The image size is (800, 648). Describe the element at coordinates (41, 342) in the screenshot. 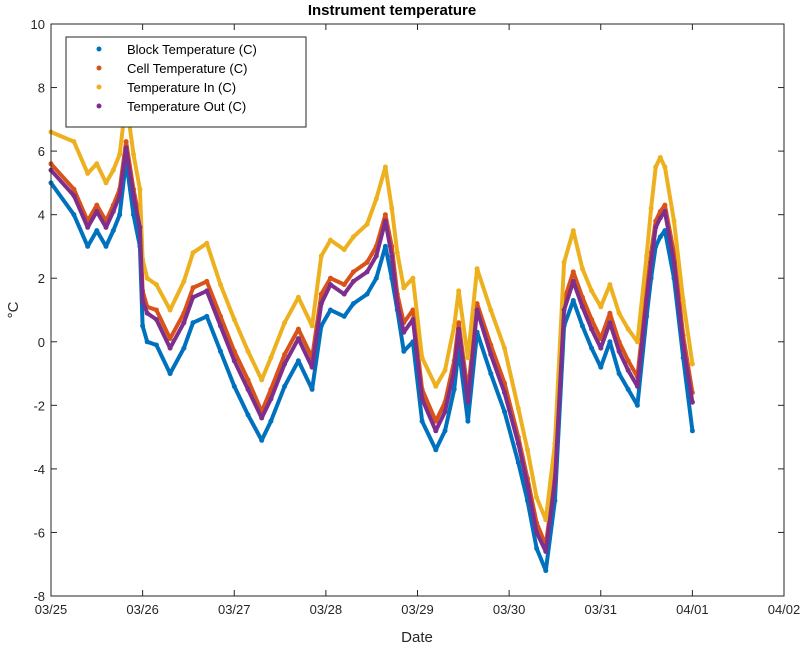

I see `y-tick-label: 0` at that location.